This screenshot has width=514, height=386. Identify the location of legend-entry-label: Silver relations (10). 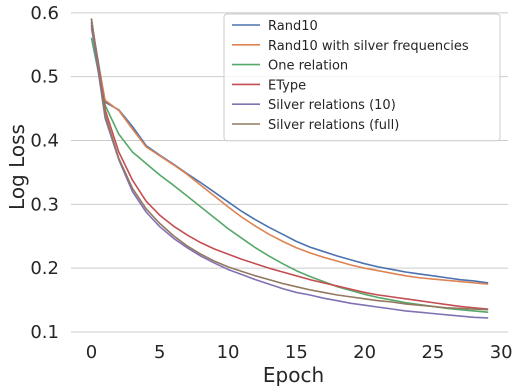
(332, 105).